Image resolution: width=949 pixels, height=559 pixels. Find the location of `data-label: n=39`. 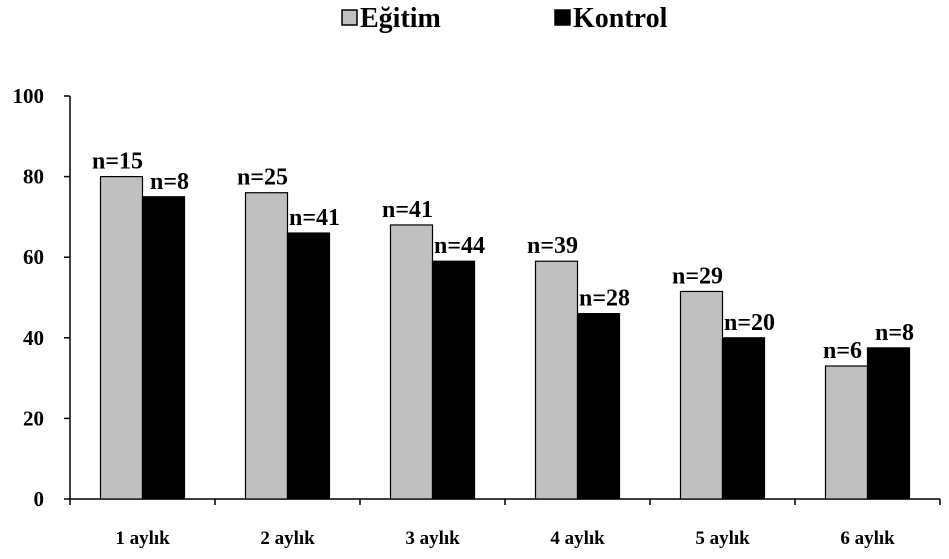

data-label: n=39 is located at coordinates (552, 246).